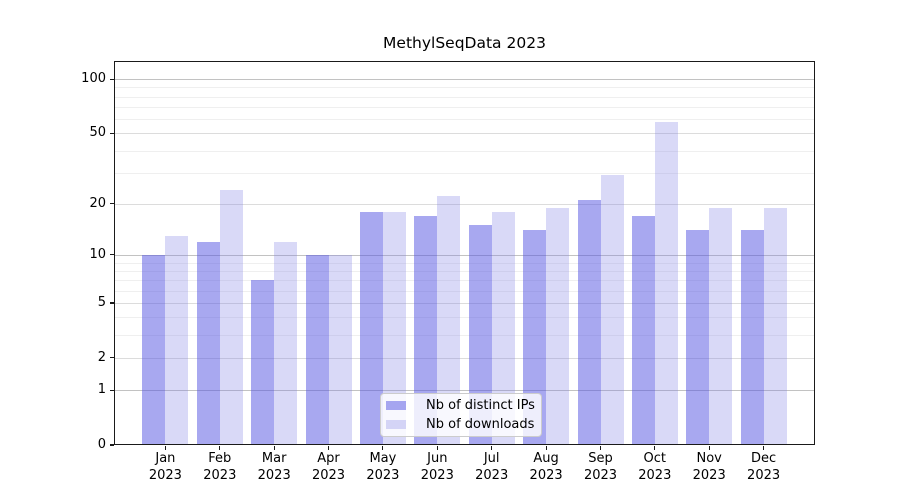  I want to click on x-tick-month: Oct, so click(655, 458).